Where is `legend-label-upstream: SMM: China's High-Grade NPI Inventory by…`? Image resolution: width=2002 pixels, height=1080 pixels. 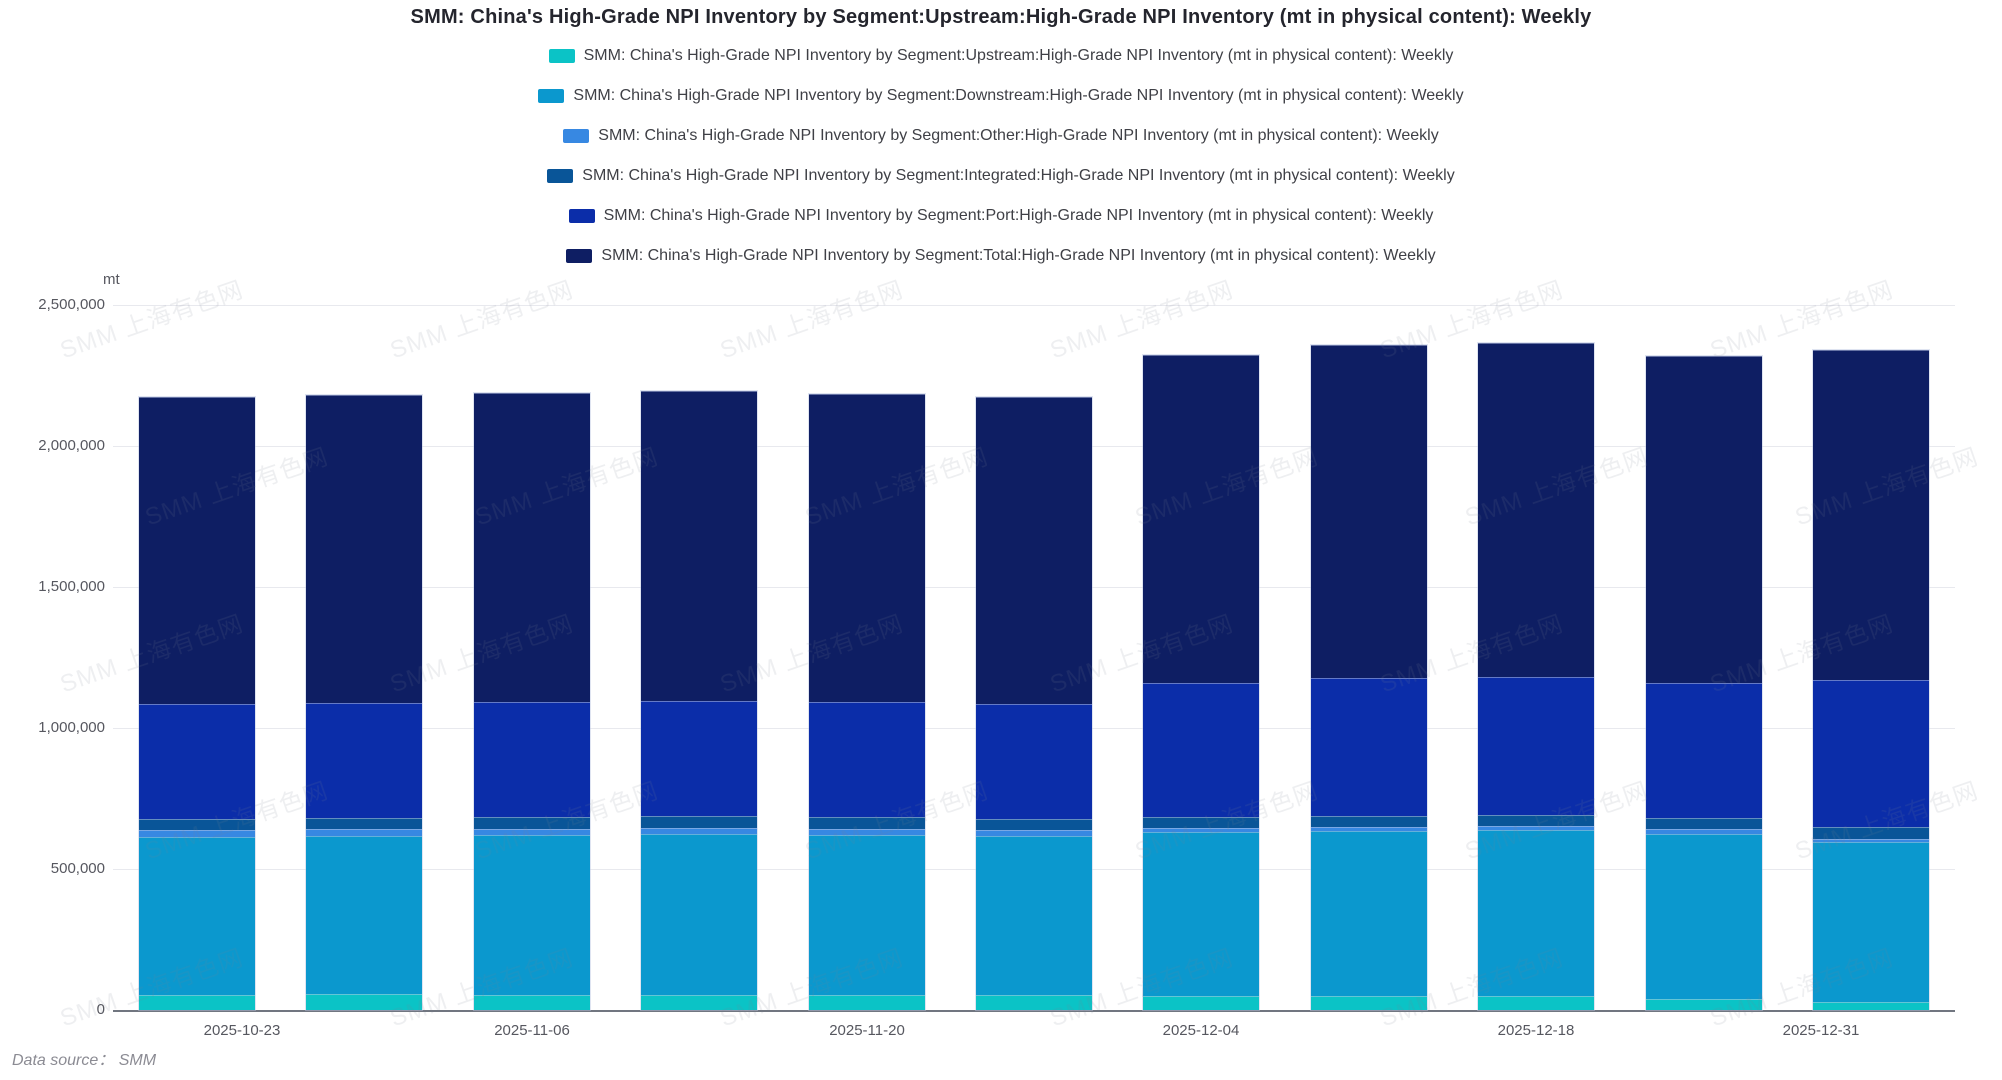
legend-label-upstream: SMM: China's High-Grade NPI Inventory by… is located at coordinates (1018, 55).